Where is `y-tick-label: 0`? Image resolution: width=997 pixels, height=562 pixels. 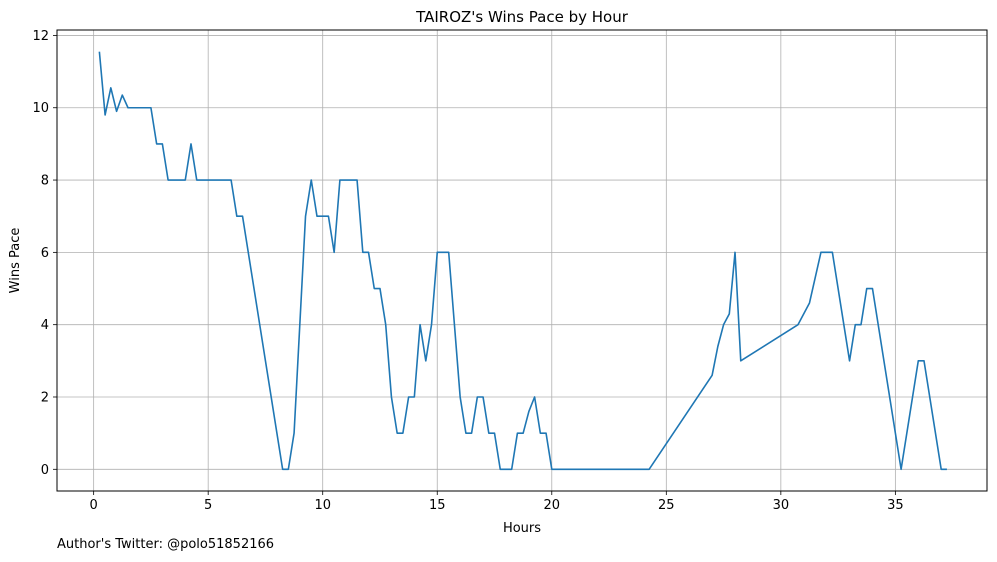 y-tick-label: 0 is located at coordinates (45, 470).